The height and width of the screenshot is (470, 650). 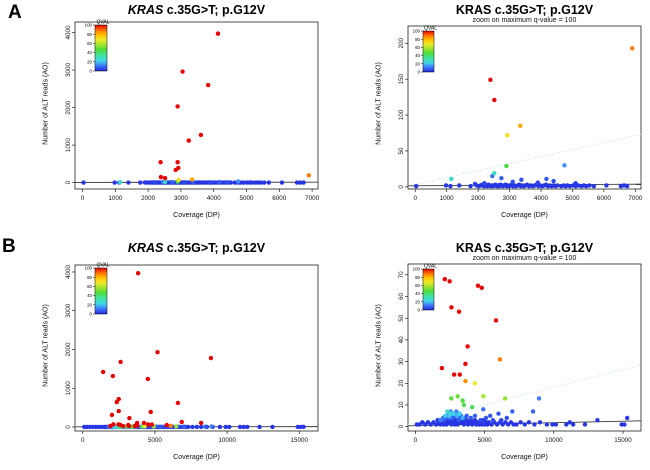 I want to click on svg-text: 10, so click(x=401, y=405).